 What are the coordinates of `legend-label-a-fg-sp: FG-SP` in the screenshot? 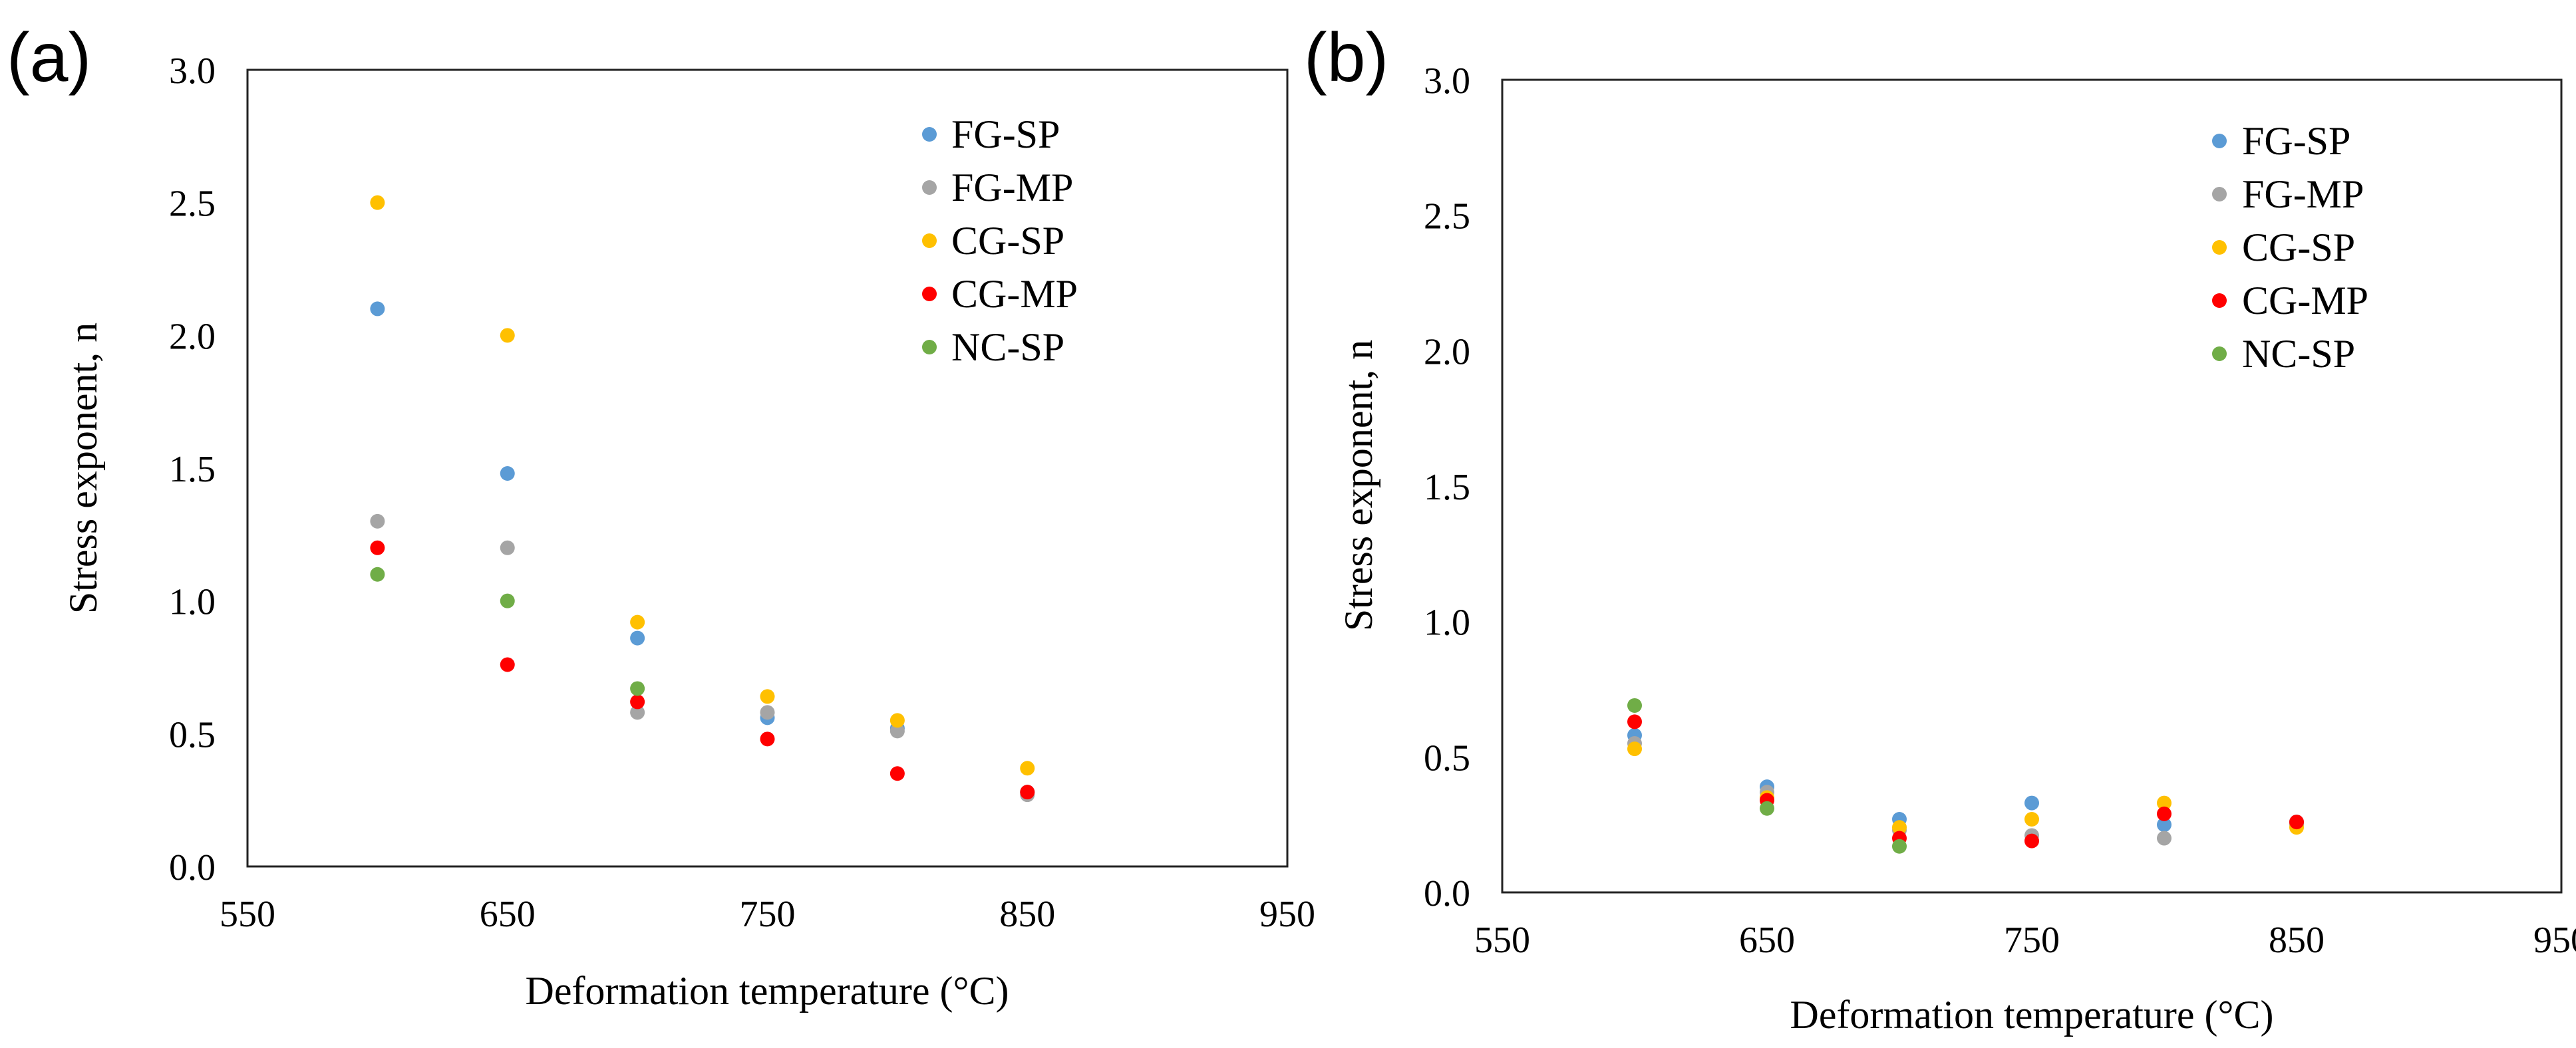 It's located at (1005, 134).